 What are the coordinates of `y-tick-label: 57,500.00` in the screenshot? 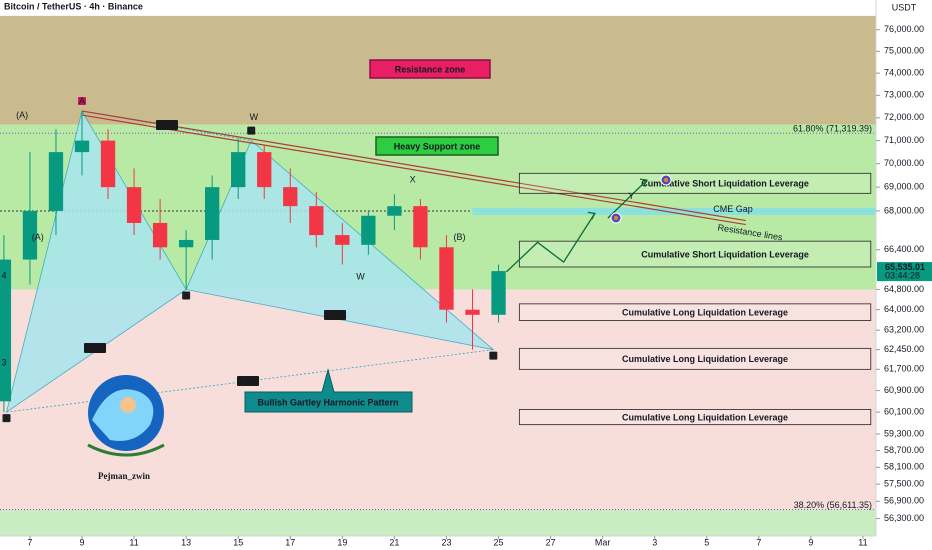 It's located at (904, 484).